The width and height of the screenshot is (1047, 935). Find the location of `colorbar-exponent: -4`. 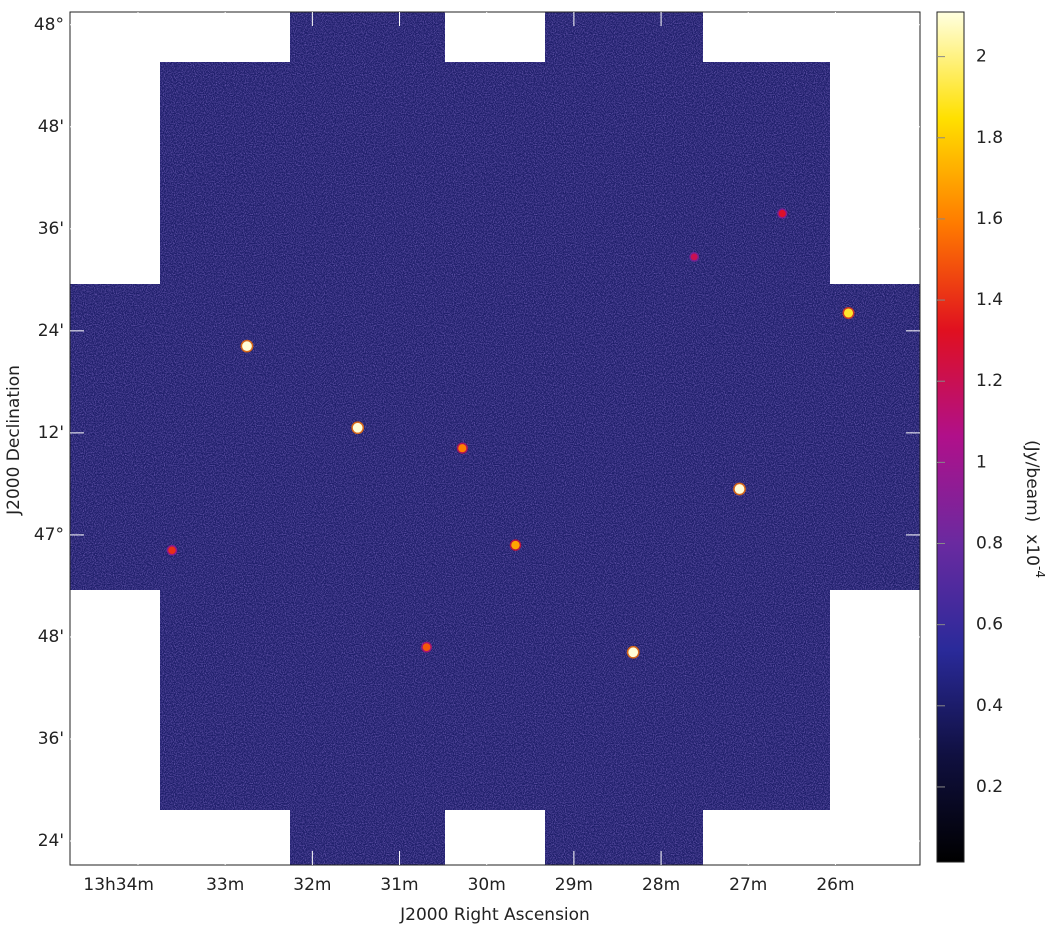

colorbar-exponent: -4 is located at coordinates (1040, 572).